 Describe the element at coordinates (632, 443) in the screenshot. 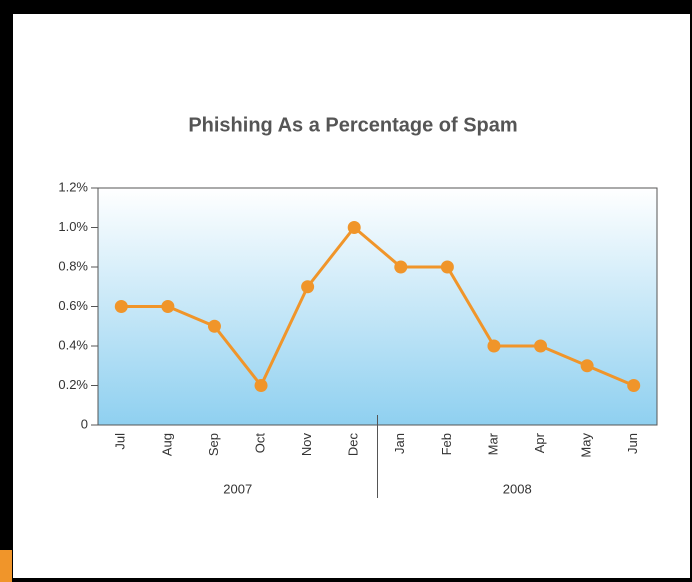

I see `x-tick-label: Jun` at that location.